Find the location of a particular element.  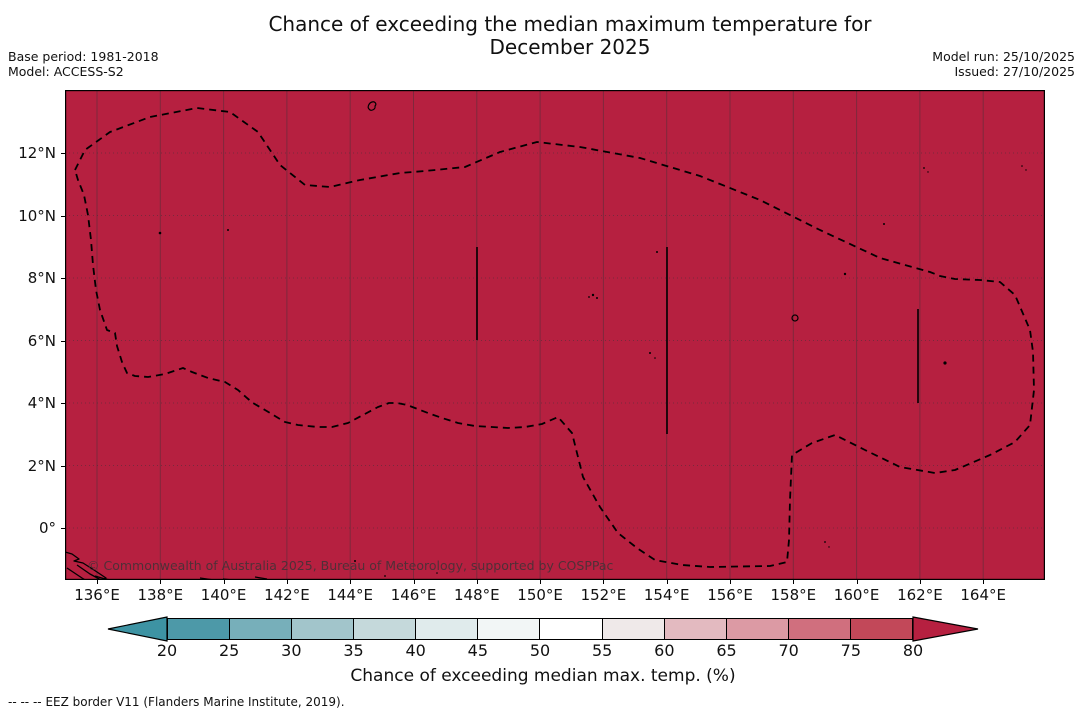

lat-tick-label: 6°N is located at coordinates (41, 340).